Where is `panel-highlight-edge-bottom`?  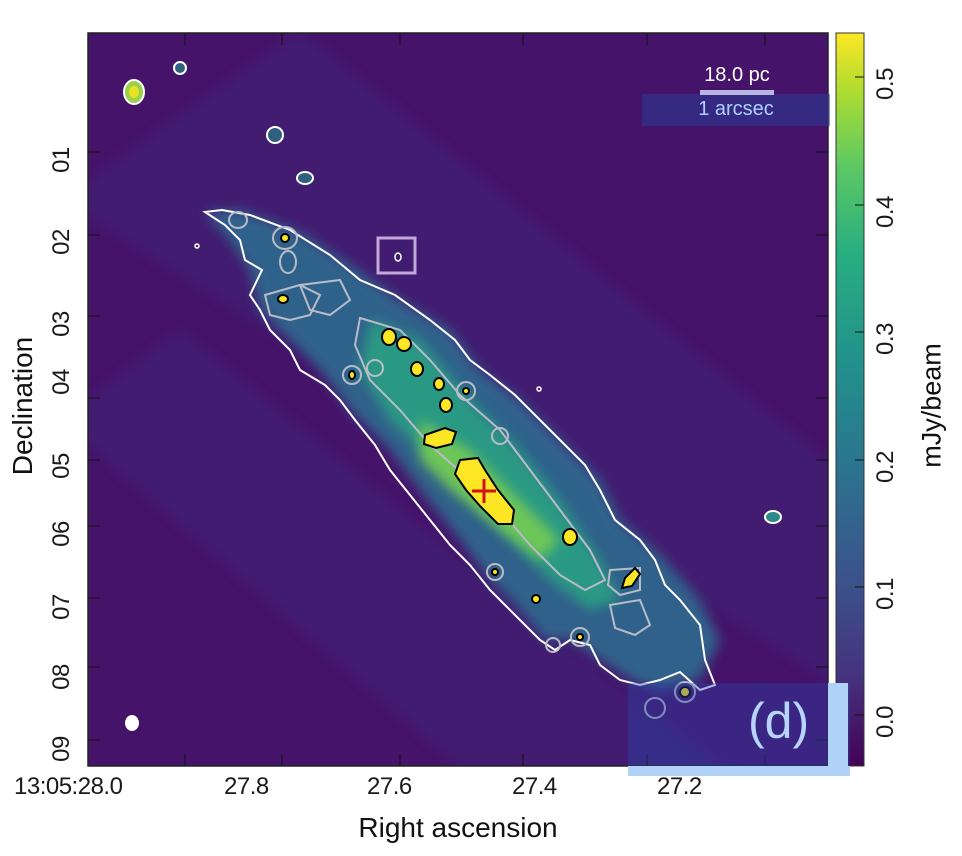 panel-highlight-edge-bottom is located at coordinates (739, 771).